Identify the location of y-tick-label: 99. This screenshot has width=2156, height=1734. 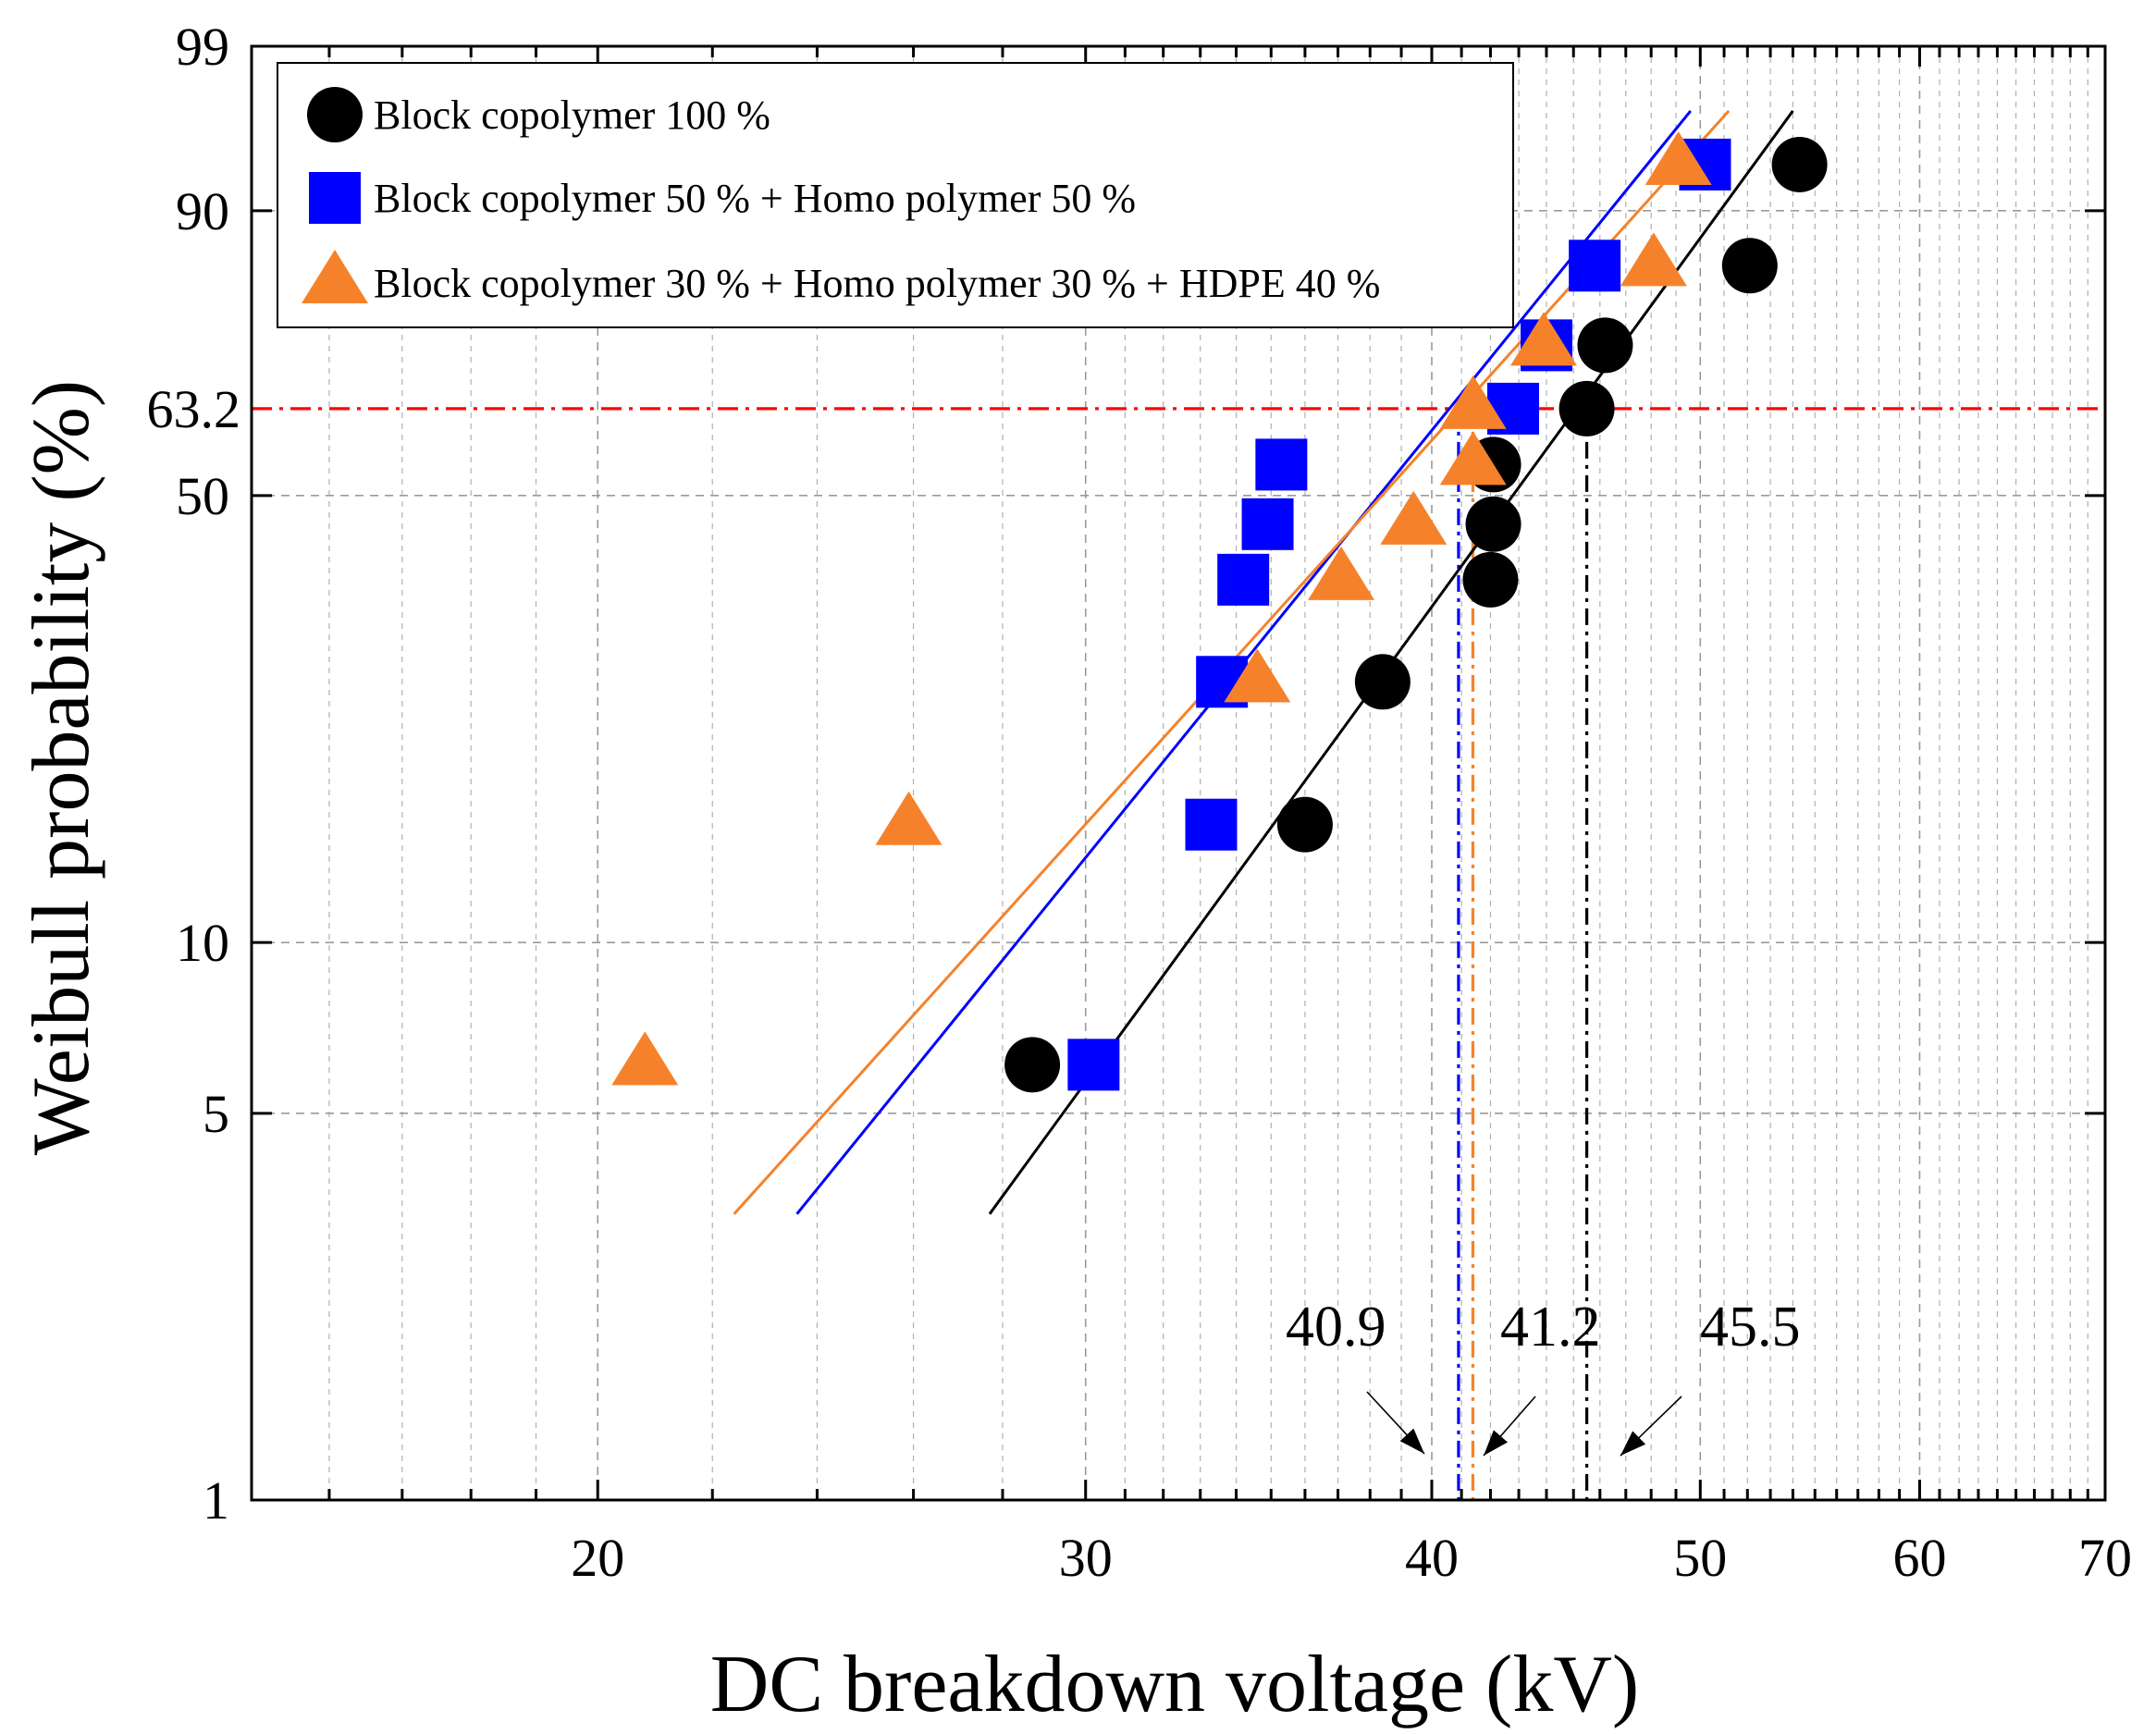
(203, 47).